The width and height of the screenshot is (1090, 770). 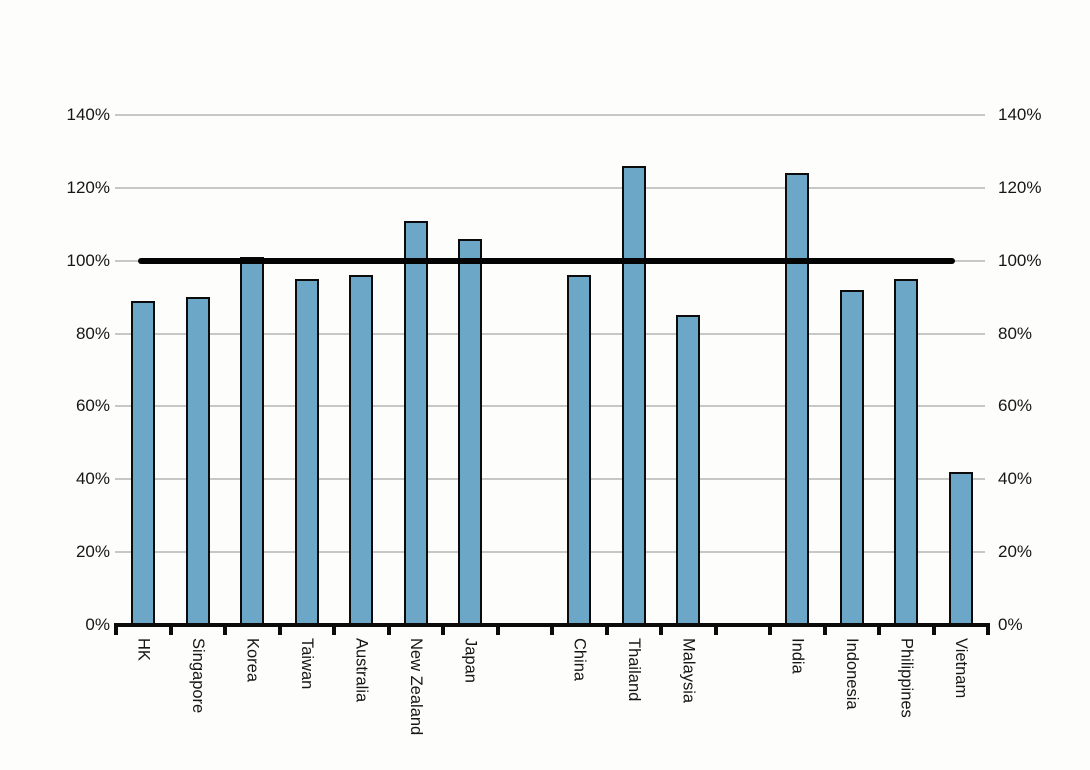 What do you see at coordinates (361, 670) in the screenshot?
I see `x-category-label-australia: Australia` at bounding box center [361, 670].